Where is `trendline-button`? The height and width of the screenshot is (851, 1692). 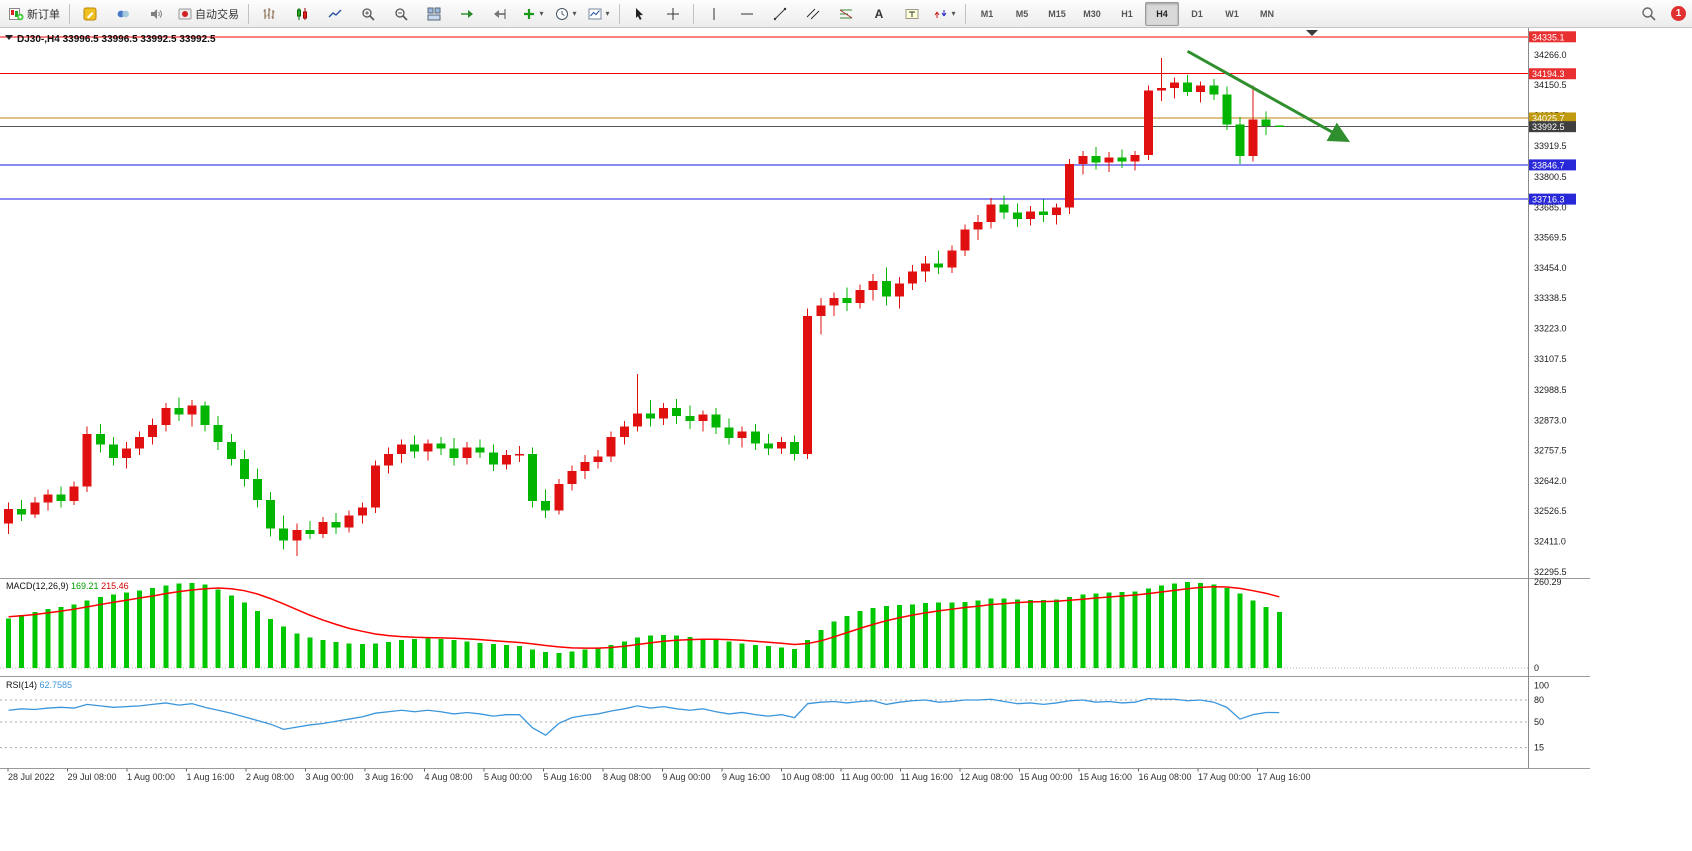 trendline-button is located at coordinates (780, 14).